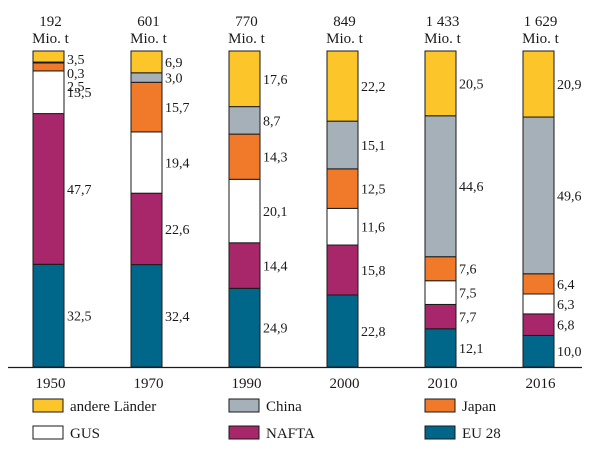  Describe the element at coordinates (468, 270) in the screenshot. I see `segment-label-japan-2010: 7,6` at that location.